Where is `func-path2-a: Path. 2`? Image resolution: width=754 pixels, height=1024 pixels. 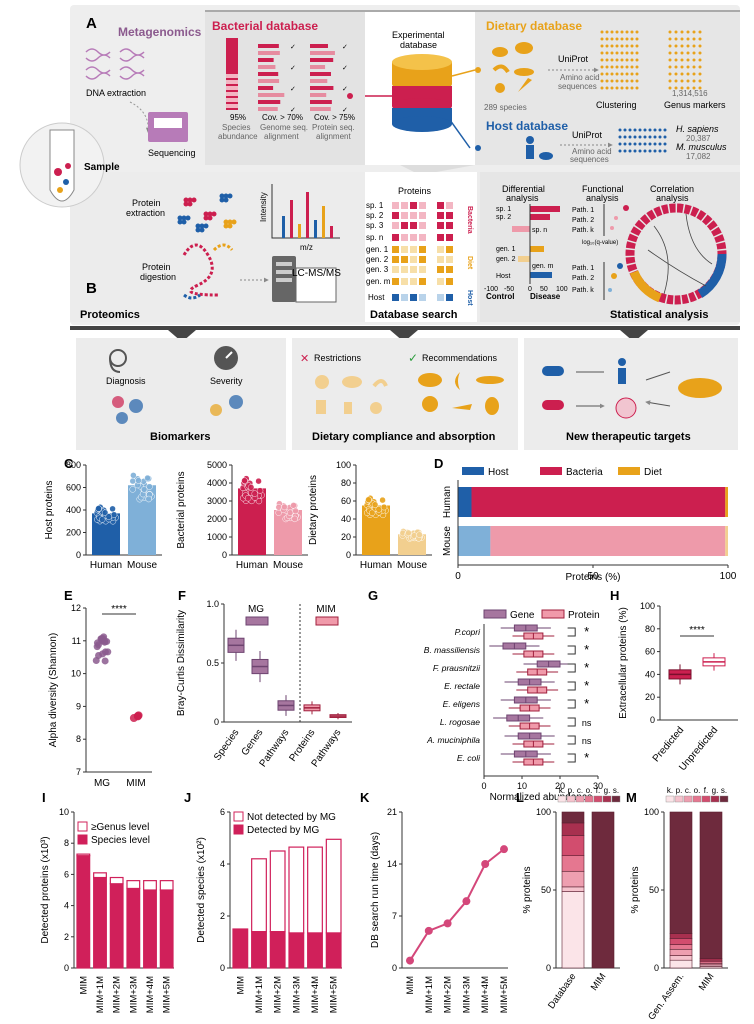
func-path2-a: Path. 2 is located at coordinates (583, 220).